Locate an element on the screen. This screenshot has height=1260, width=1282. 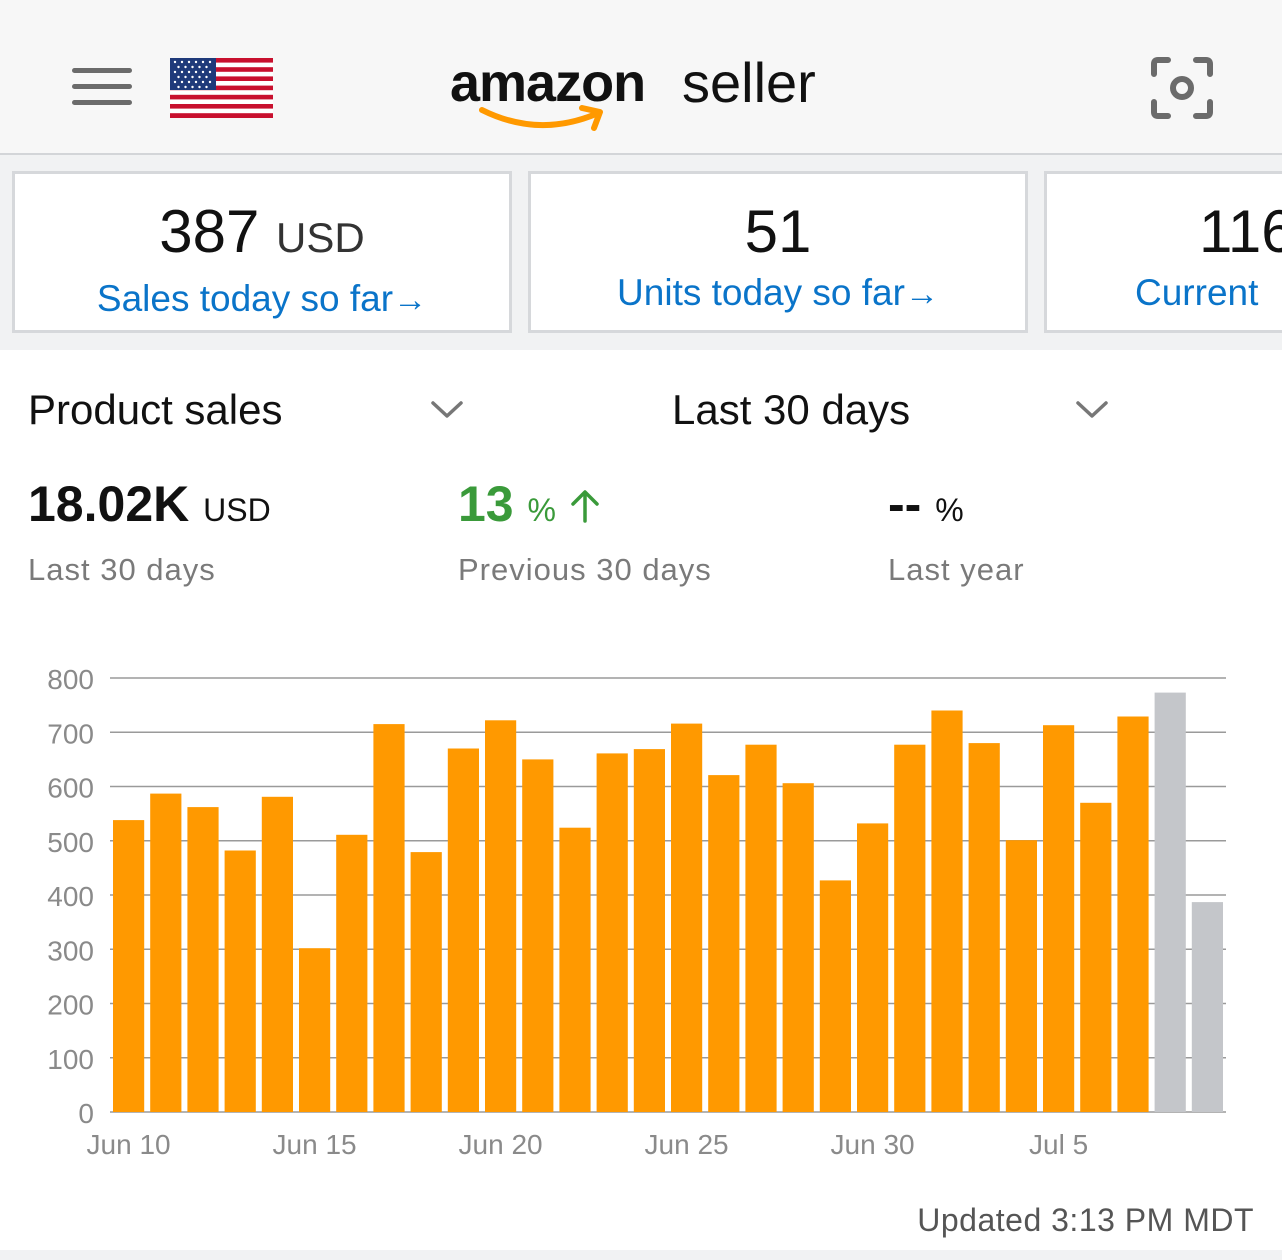
metric-selector: Product sales is located at coordinates (155, 409).